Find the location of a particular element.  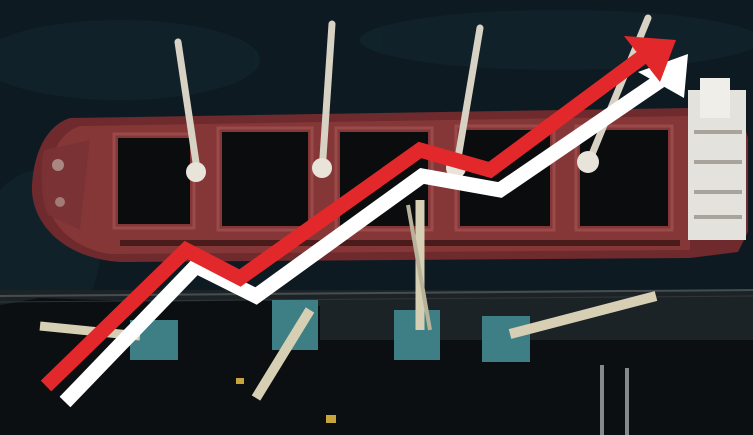

ship-superstructure is located at coordinates (717, 159).